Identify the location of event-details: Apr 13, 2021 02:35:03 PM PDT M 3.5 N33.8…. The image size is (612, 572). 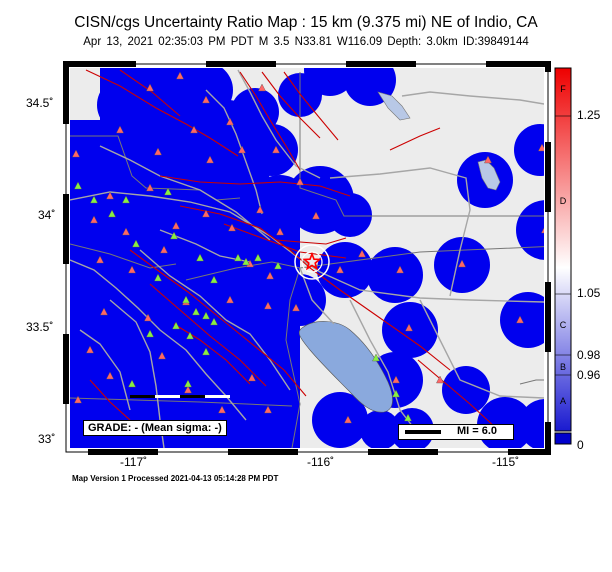
(306, 42).